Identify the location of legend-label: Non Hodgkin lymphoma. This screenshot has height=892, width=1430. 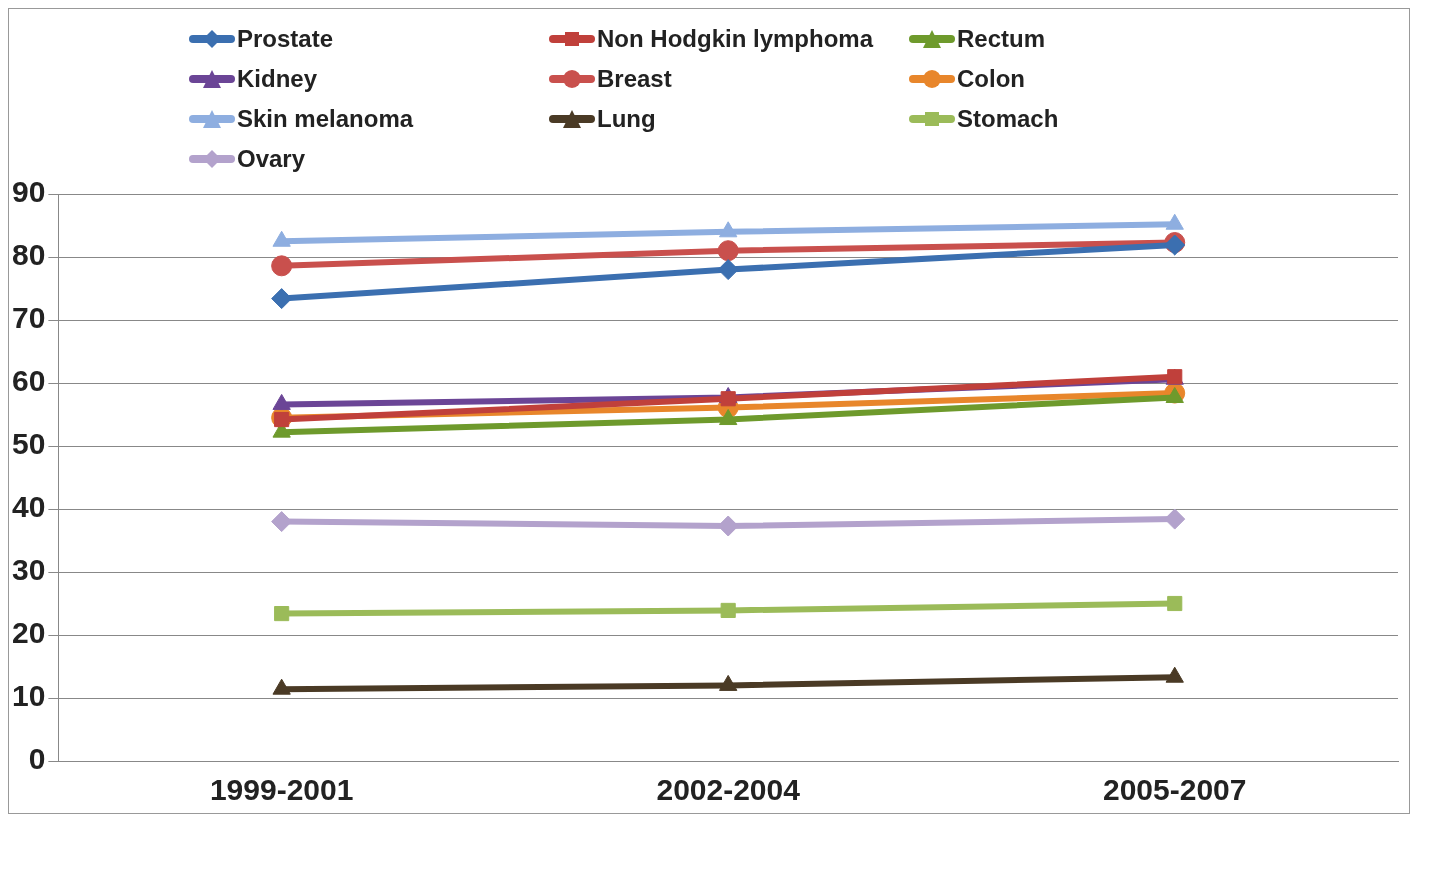
(735, 39).